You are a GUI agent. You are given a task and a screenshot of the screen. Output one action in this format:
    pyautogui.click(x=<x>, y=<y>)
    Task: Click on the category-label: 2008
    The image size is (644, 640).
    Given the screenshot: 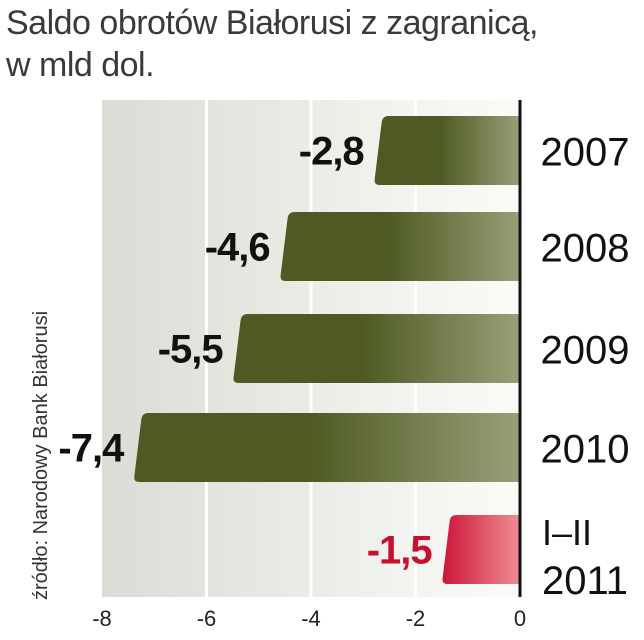 What is the action you would take?
    pyautogui.click(x=585, y=249)
    